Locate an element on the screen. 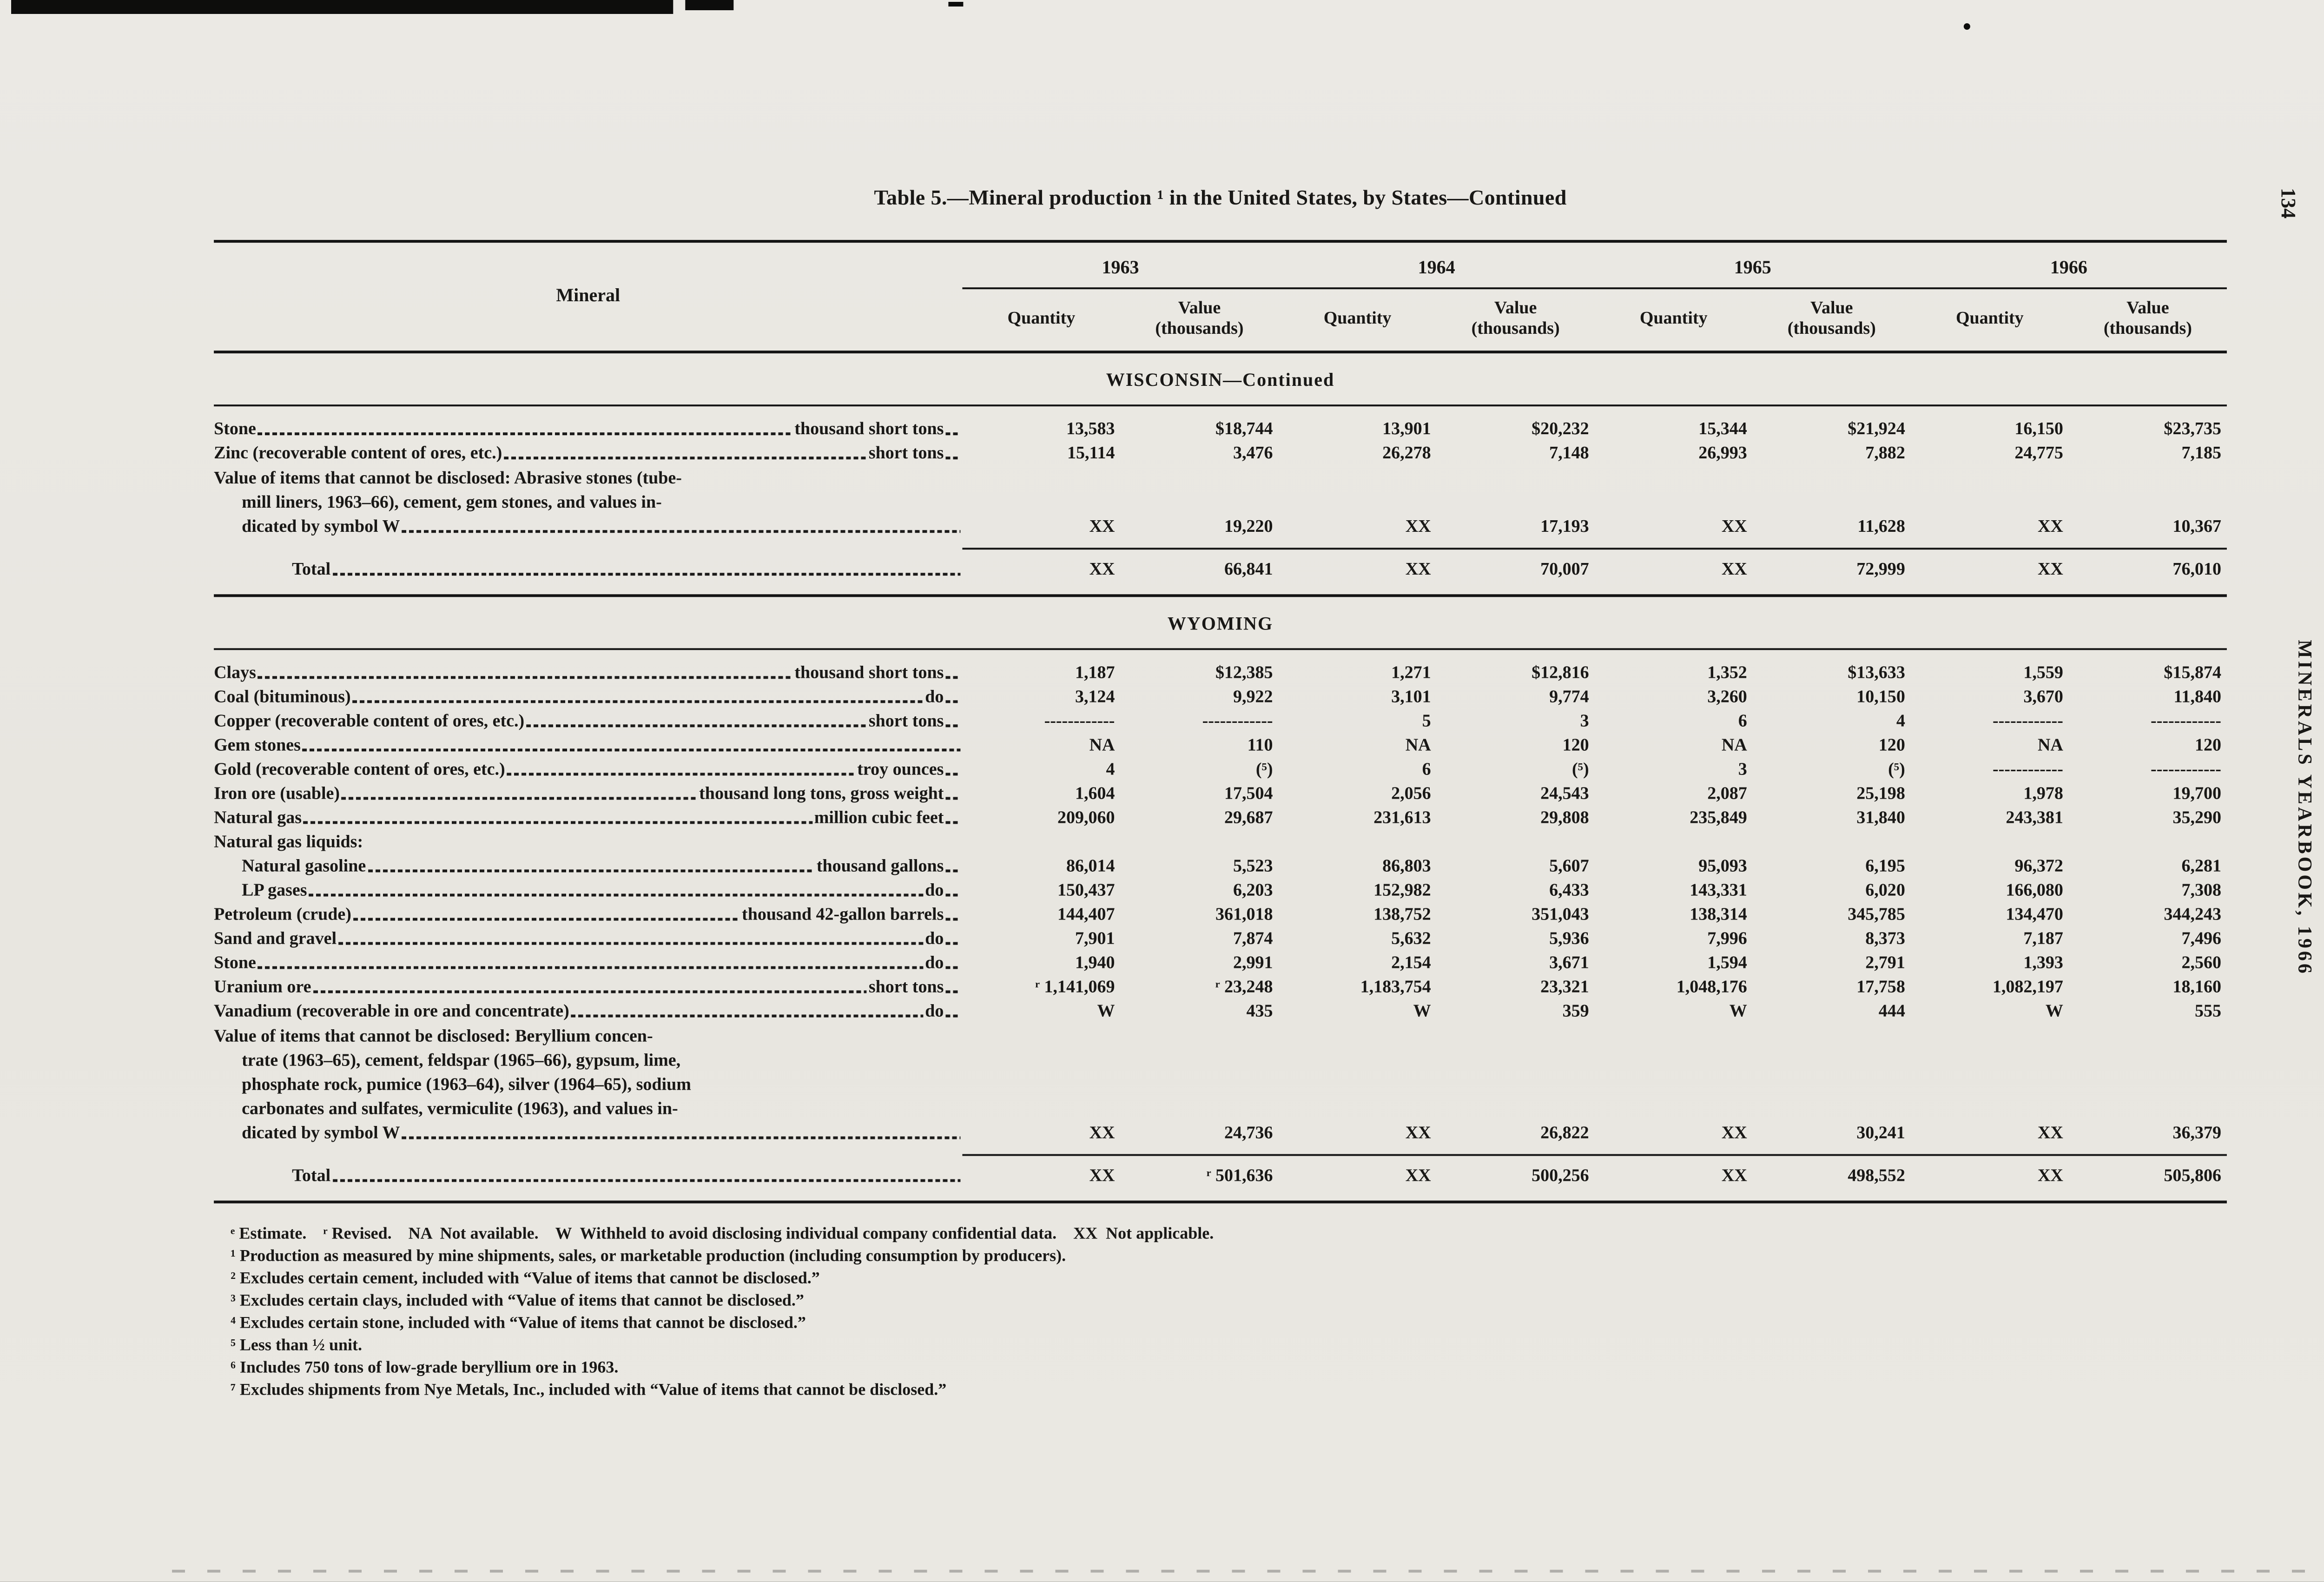  section-heading: WYOMING is located at coordinates (1220, 625).